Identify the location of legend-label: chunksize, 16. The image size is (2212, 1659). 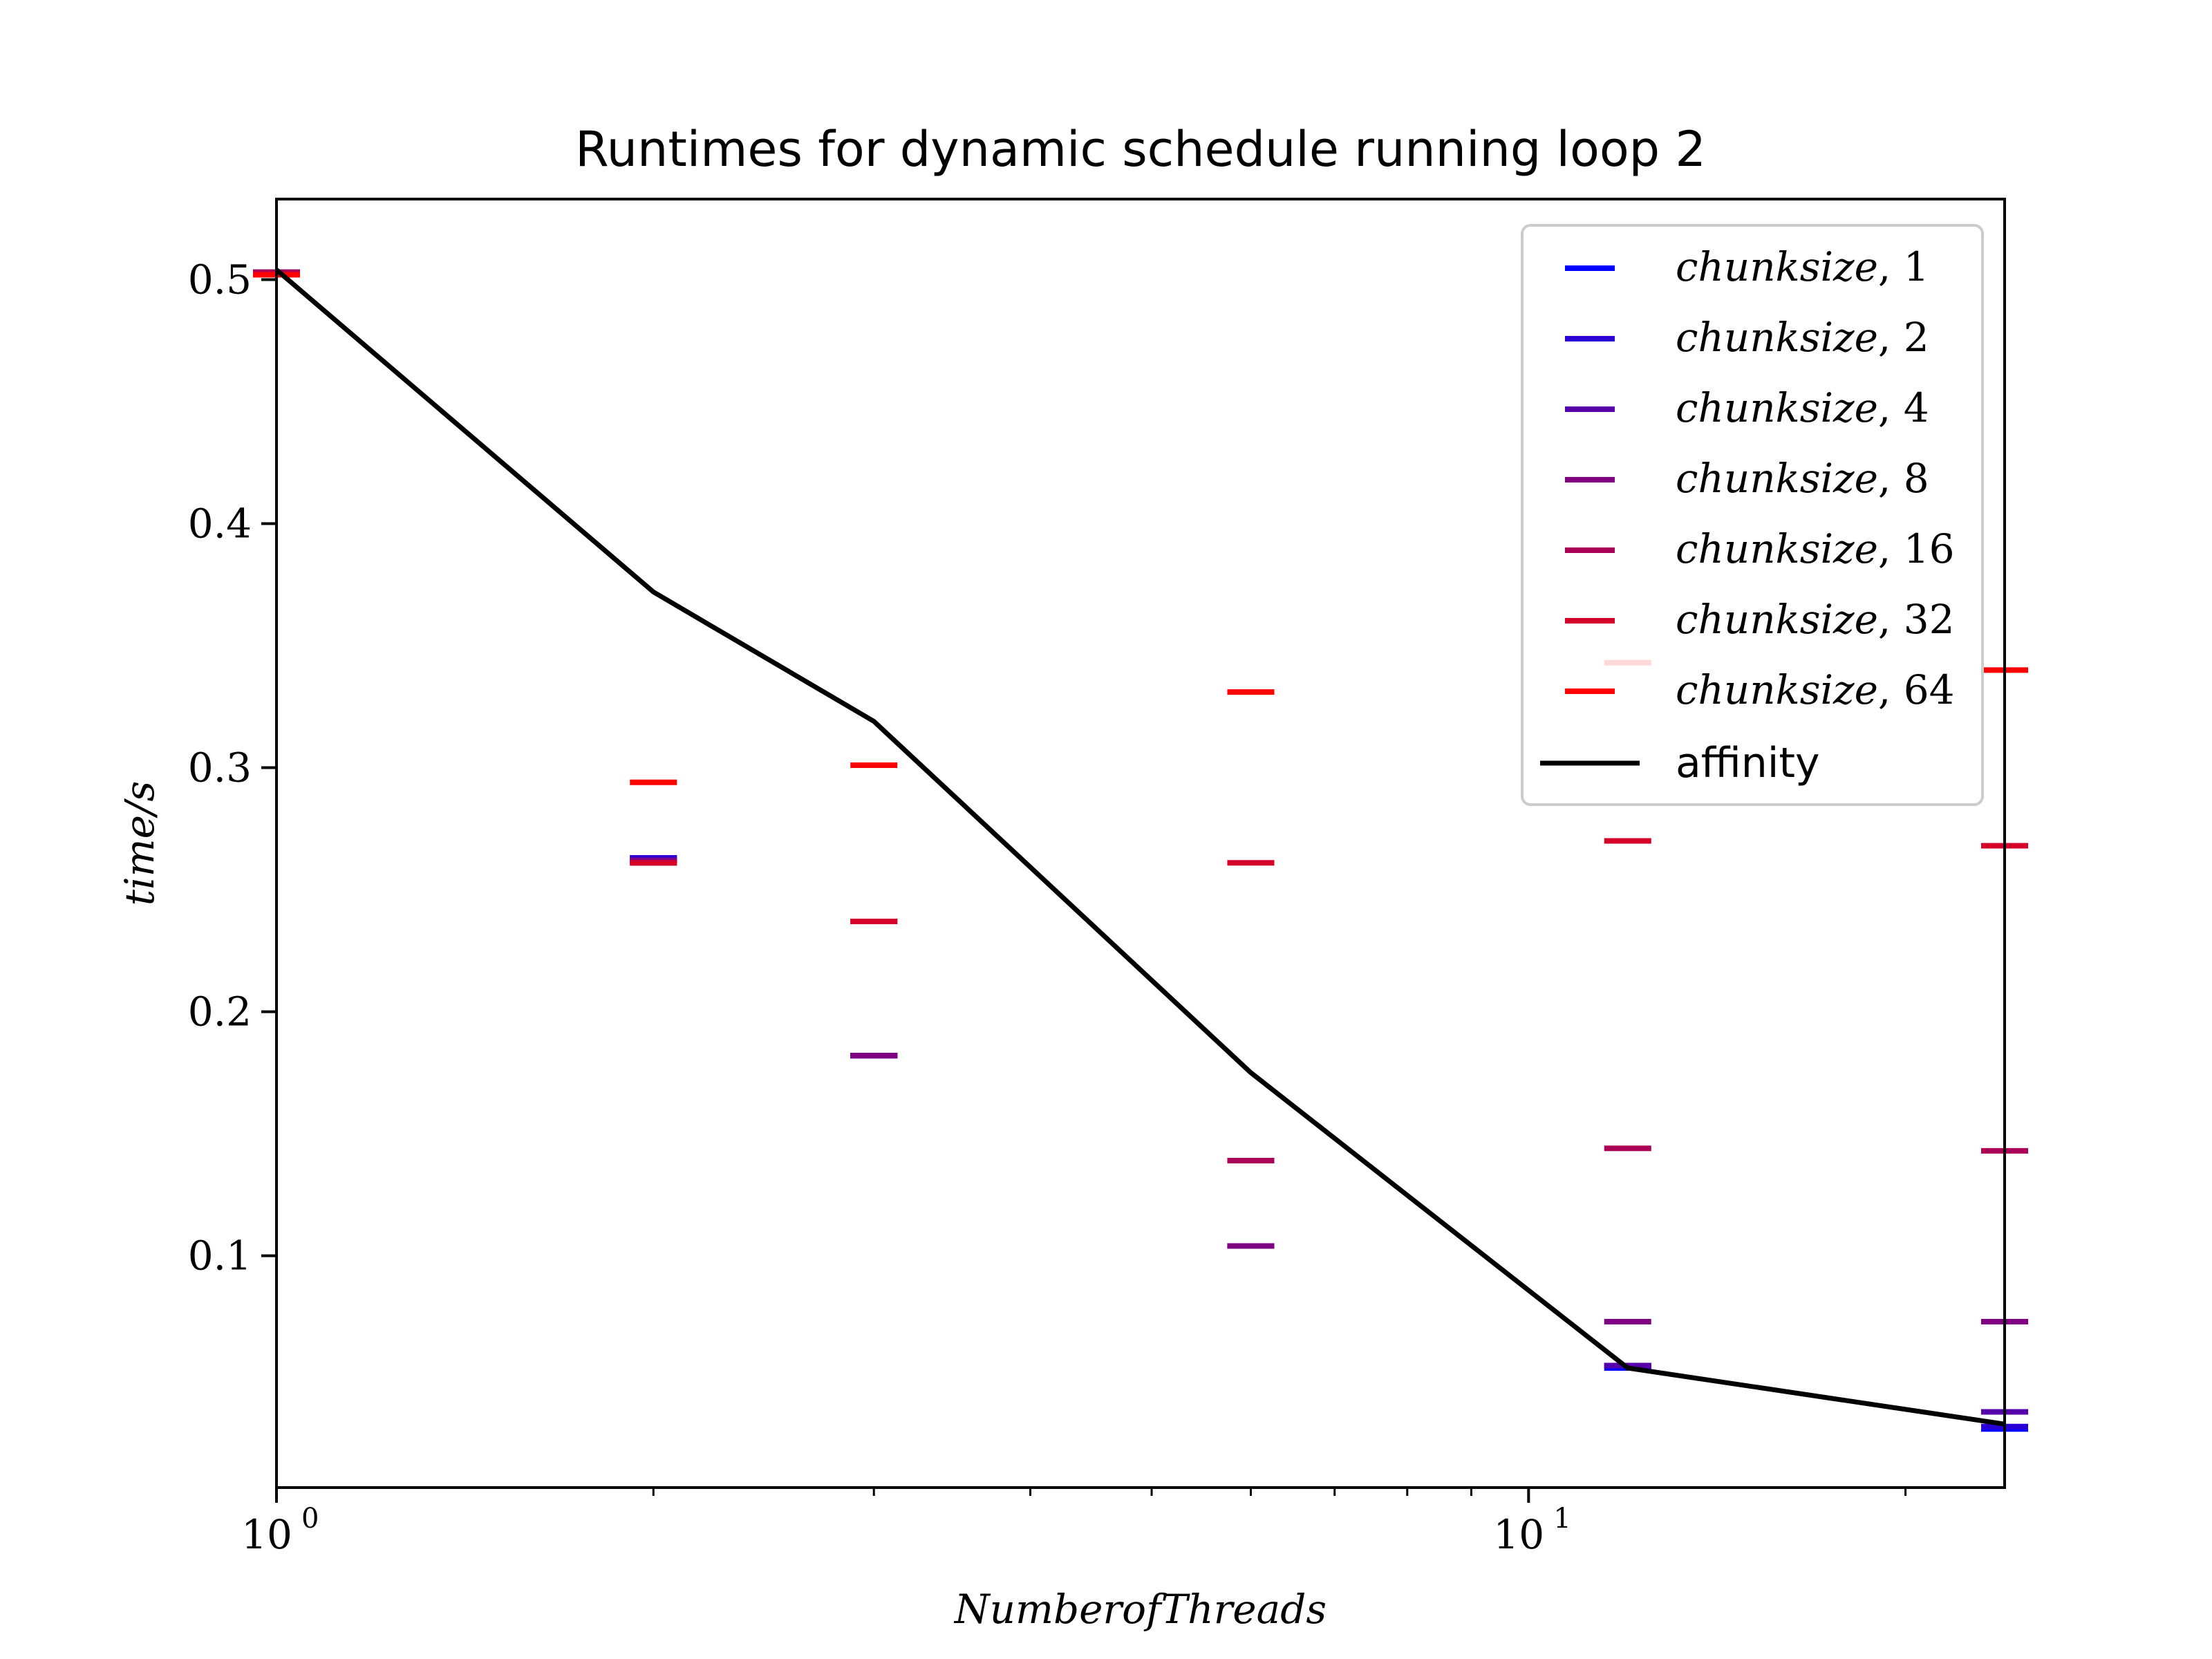
(1816, 548).